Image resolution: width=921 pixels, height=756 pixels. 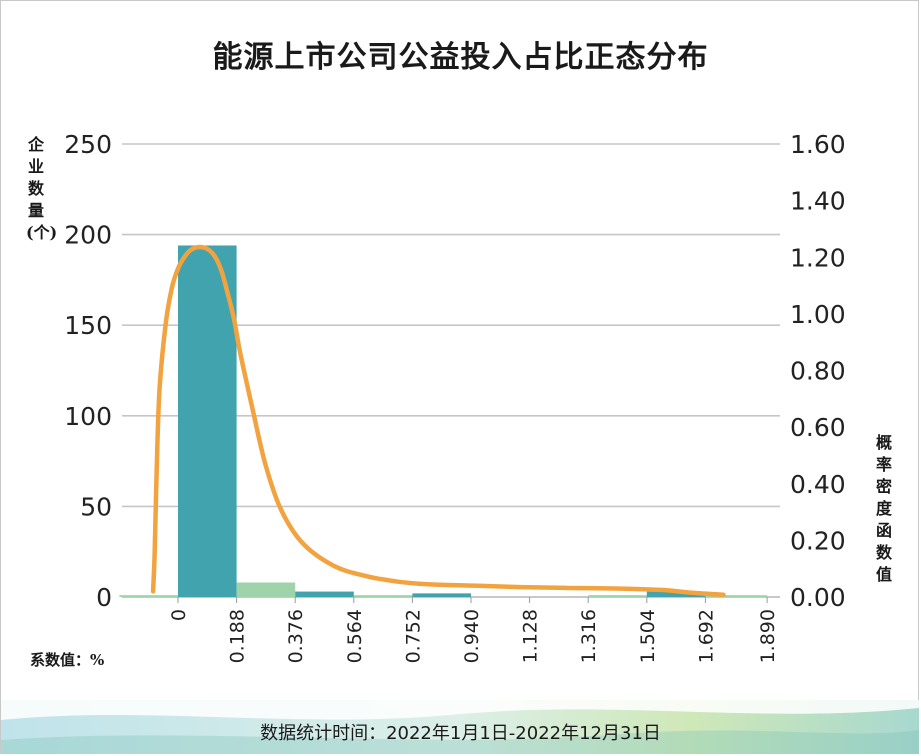 What do you see at coordinates (768, 636) in the screenshot?
I see `x-tick-label: 1.890` at bounding box center [768, 636].